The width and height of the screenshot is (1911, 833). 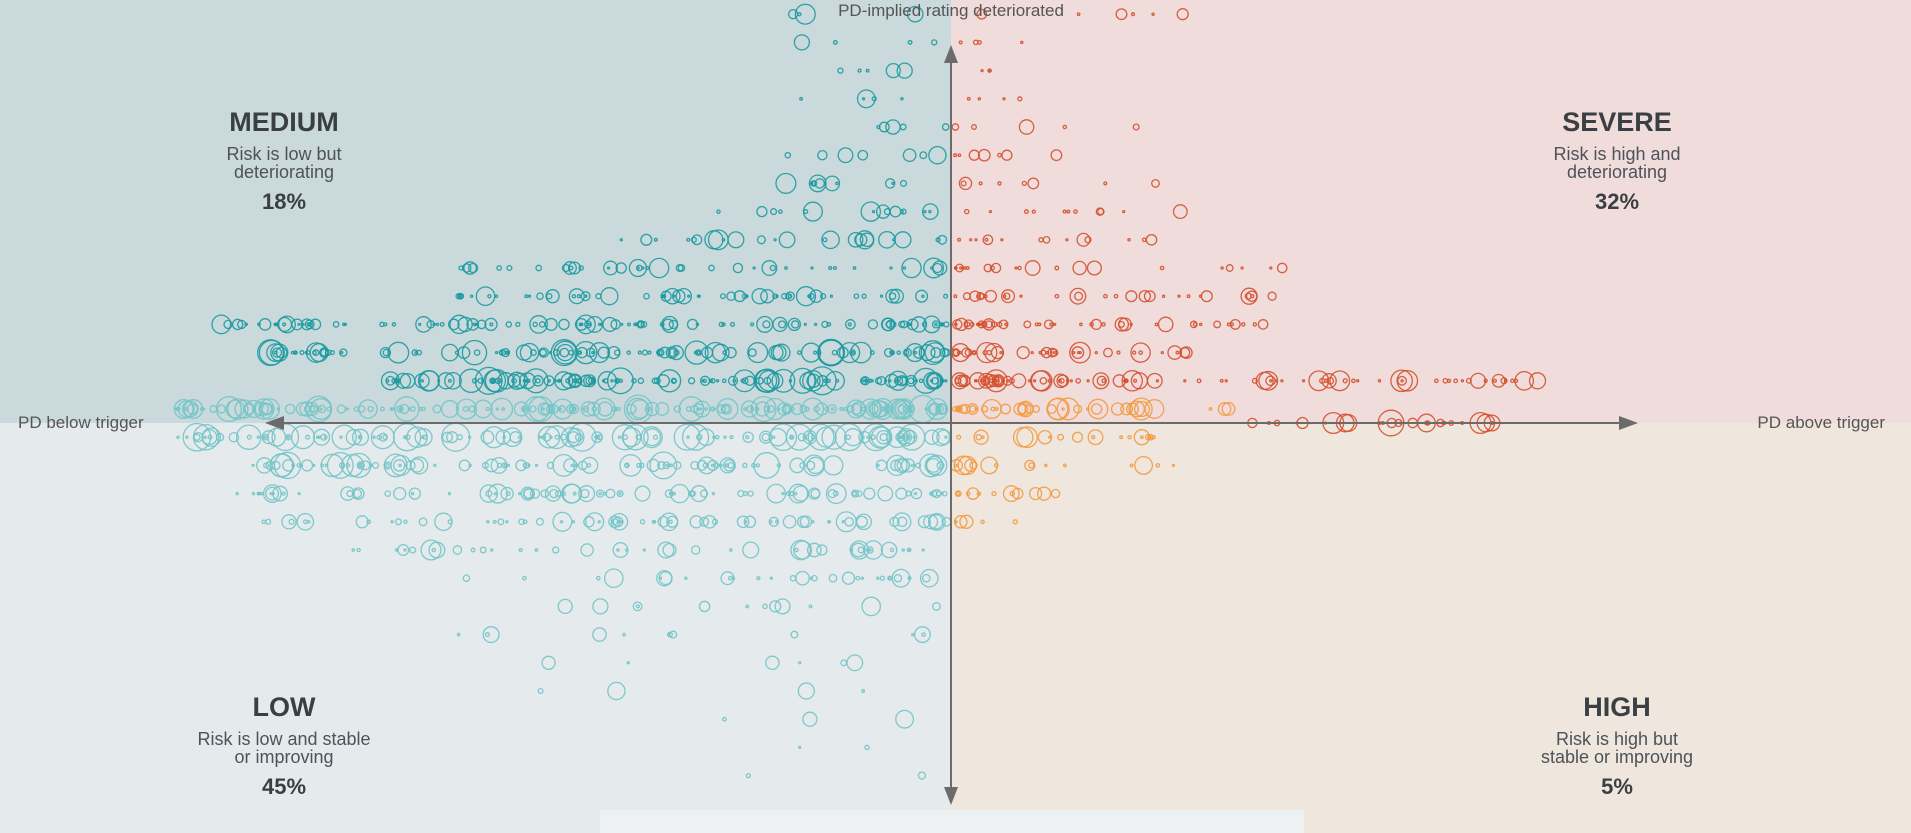 What do you see at coordinates (81, 422) in the screenshot?
I see `axis-label-left: PD below trigger` at bounding box center [81, 422].